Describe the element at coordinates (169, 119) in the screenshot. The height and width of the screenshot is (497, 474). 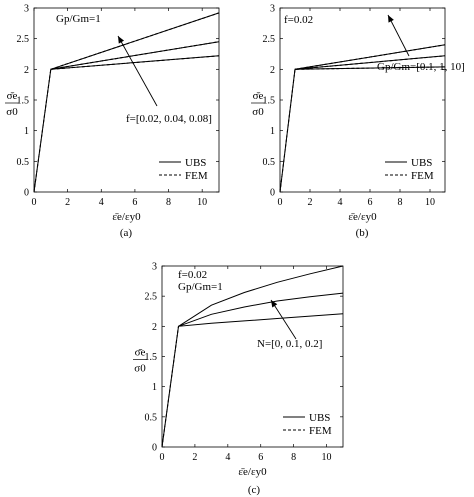
I see `annotation-text: f=[0.02, 0.04, 0.08]` at that location.